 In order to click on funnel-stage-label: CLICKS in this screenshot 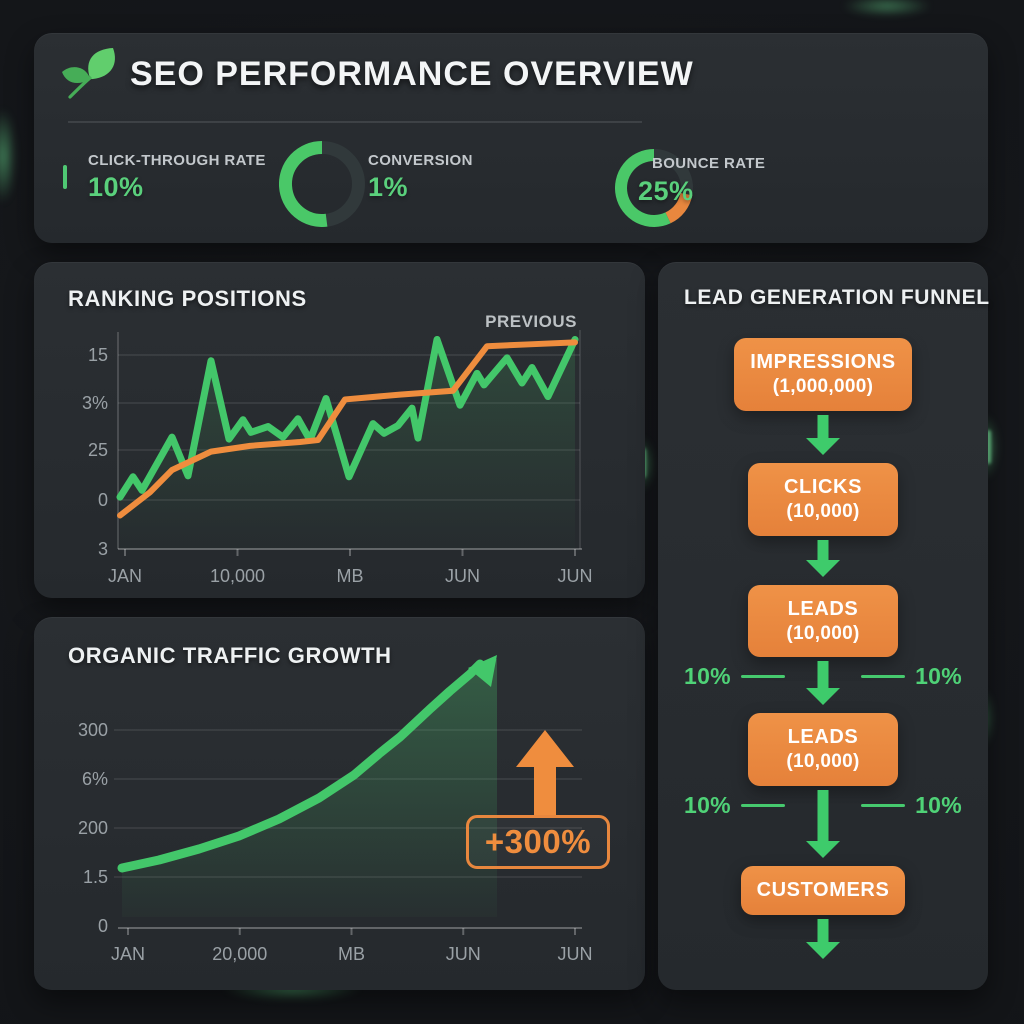, I will do `click(823, 486)`.